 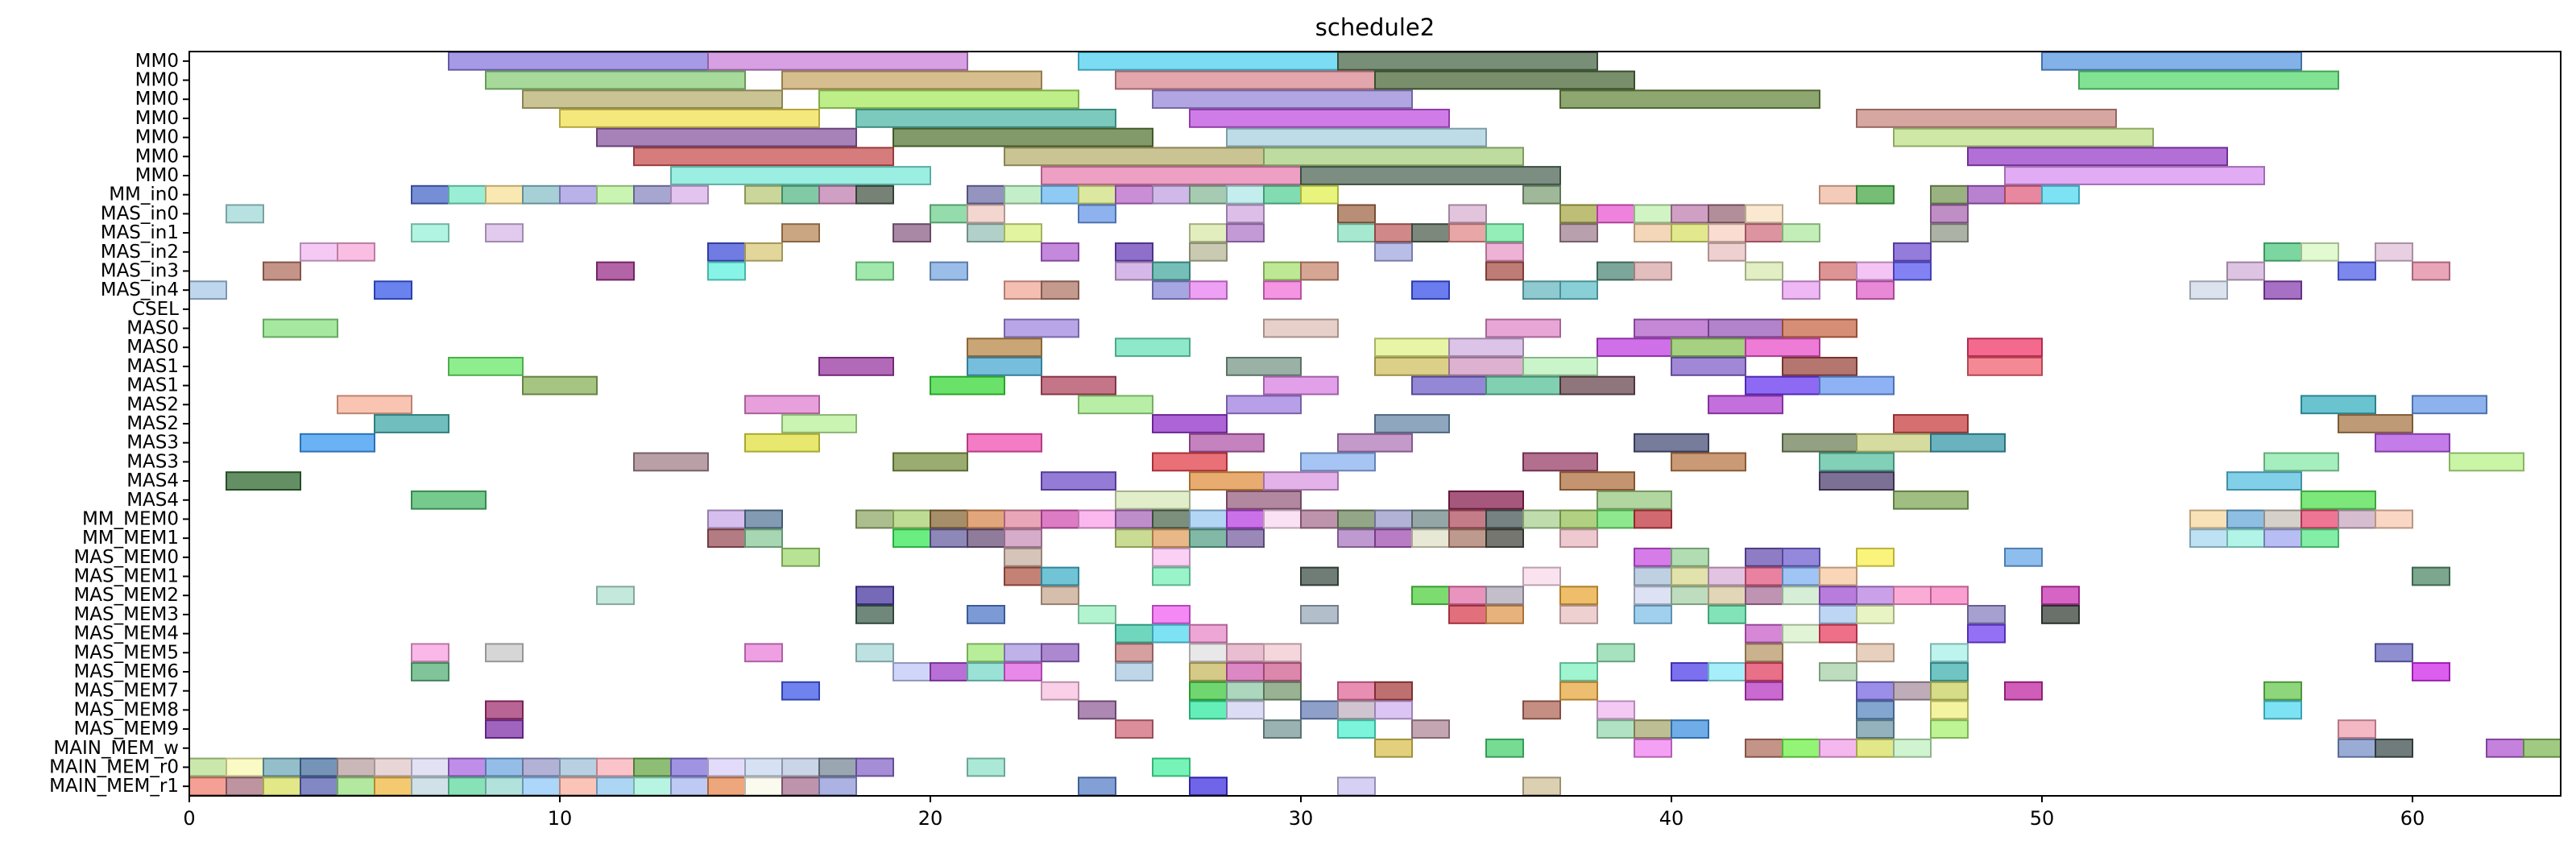 I want to click on y-tick-label: MAS4, so click(x=152, y=500).